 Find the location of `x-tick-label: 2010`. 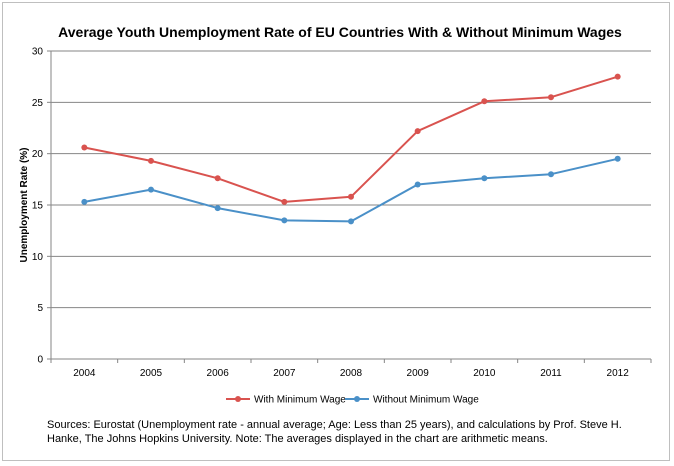

x-tick-label: 2010 is located at coordinates (484, 373).